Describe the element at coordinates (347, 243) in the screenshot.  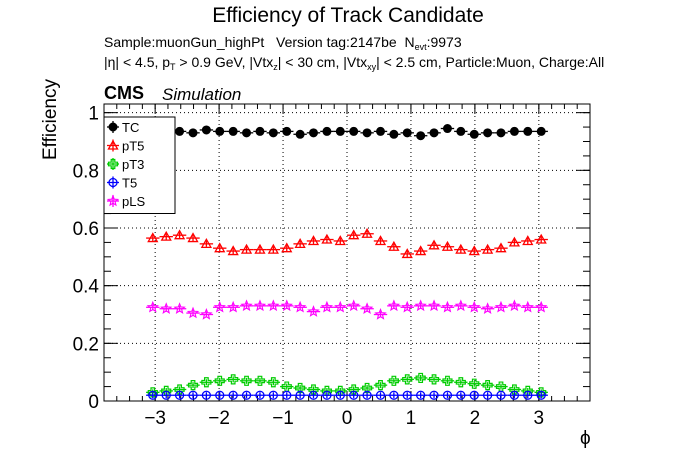
I see `series-pt5` at that location.